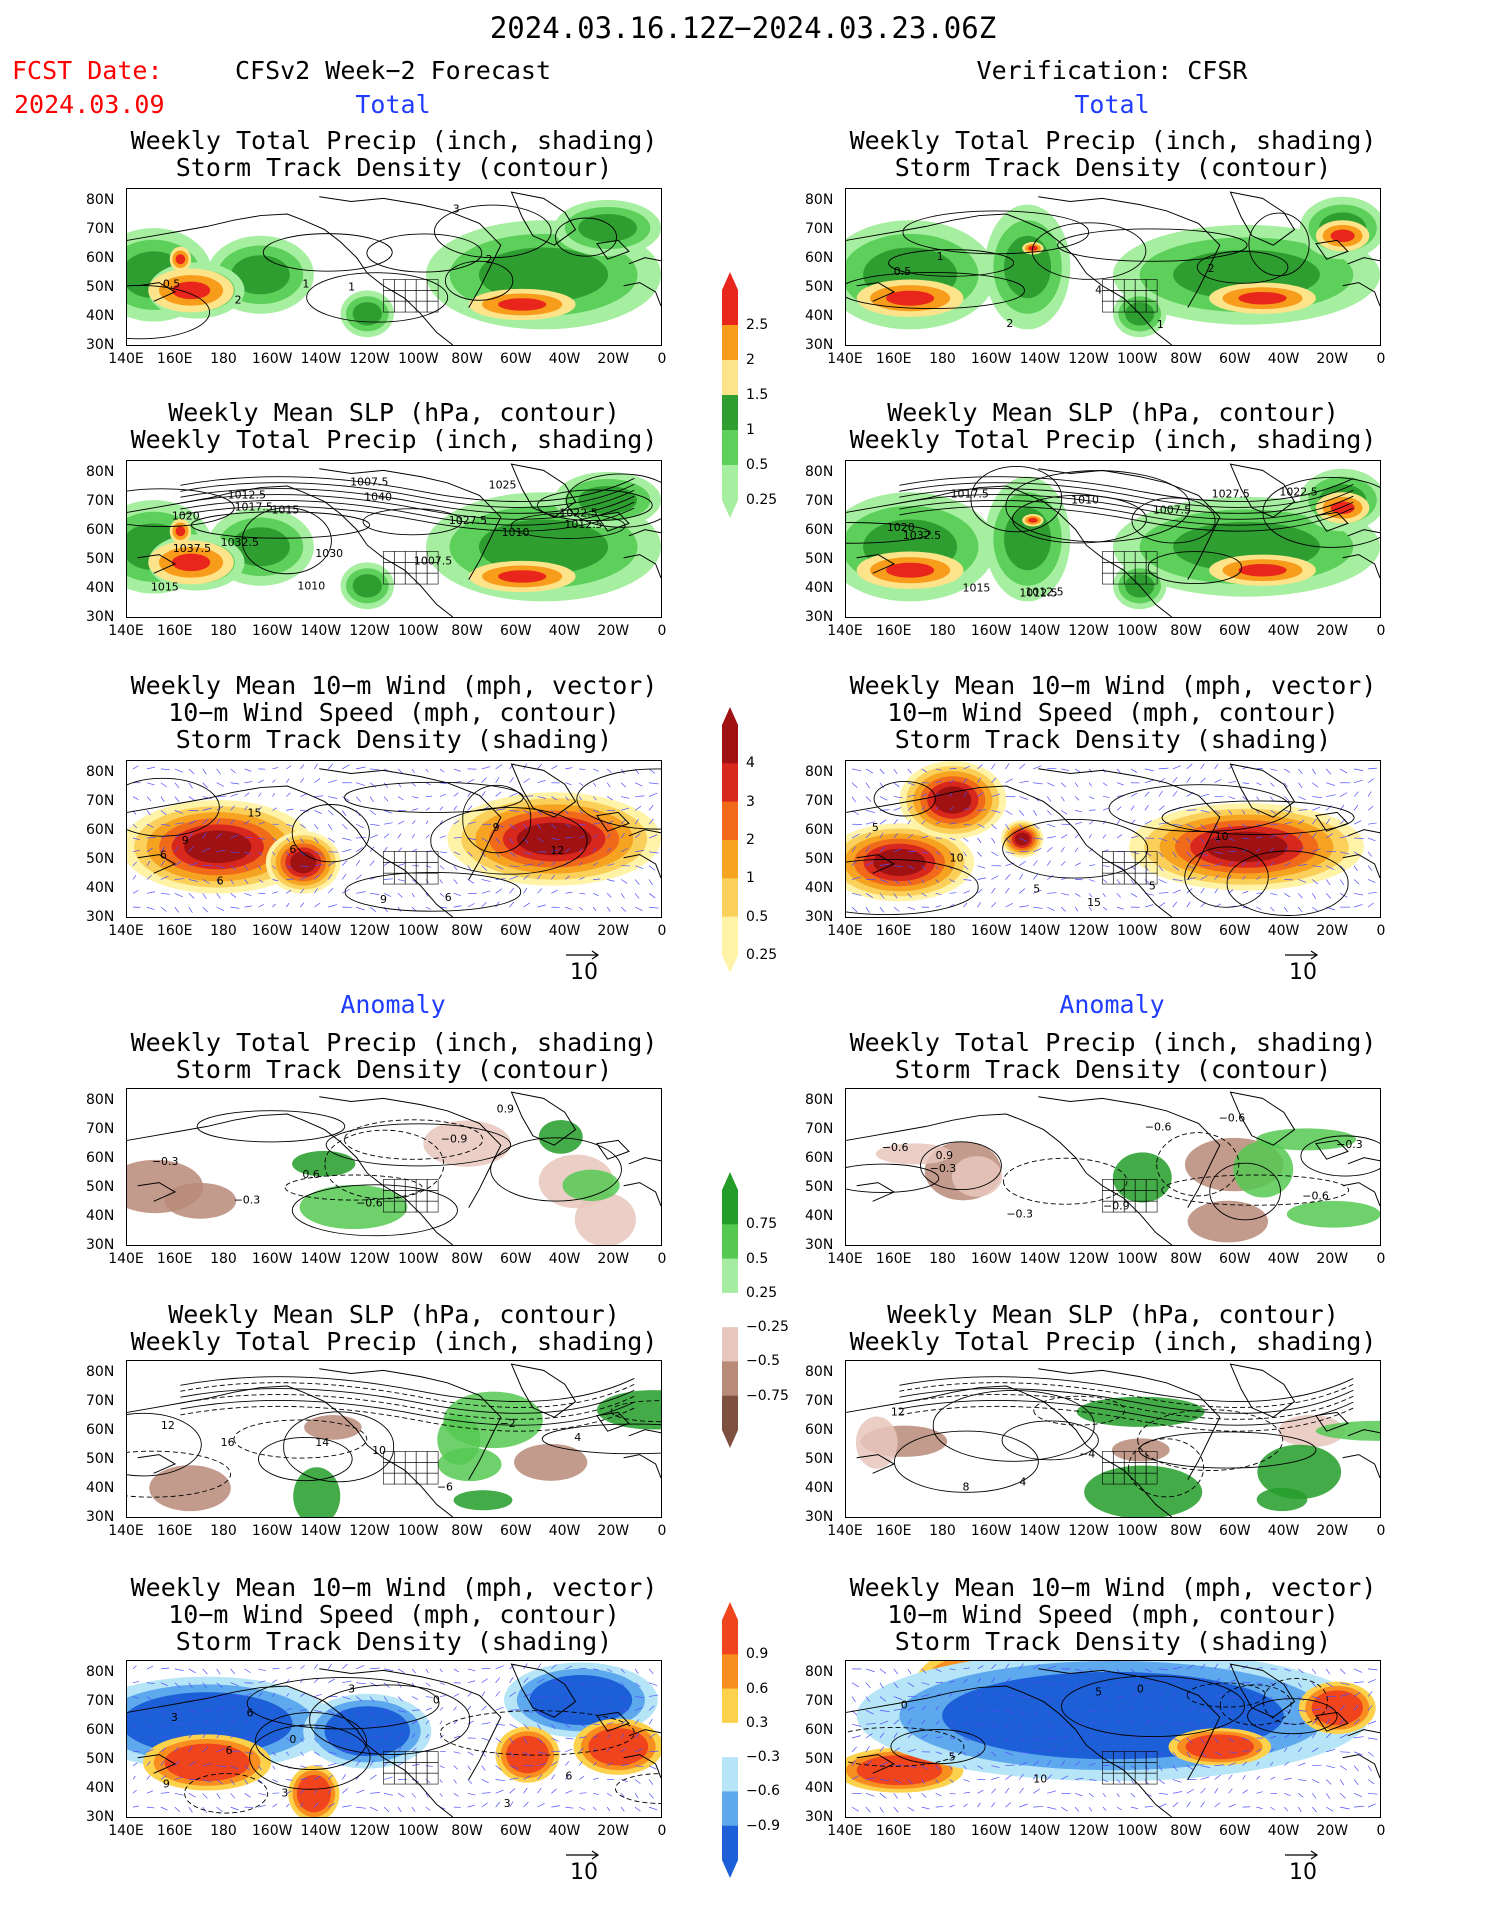 This screenshot has height=1925, width=1487. What do you see at coordinates (730, 964) in the screenshot?
I see `colorbar-track_total-bottom-arrow` at bounding box center [730, 964].